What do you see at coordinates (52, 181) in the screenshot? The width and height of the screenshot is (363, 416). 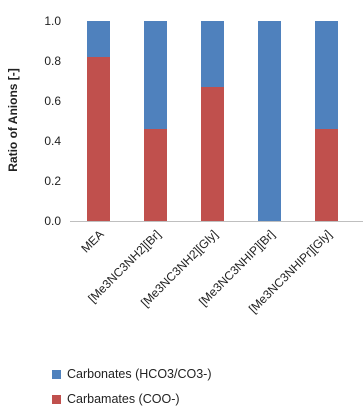 I see `y-tick-label: 0.2` at bounding box center [52, 181].